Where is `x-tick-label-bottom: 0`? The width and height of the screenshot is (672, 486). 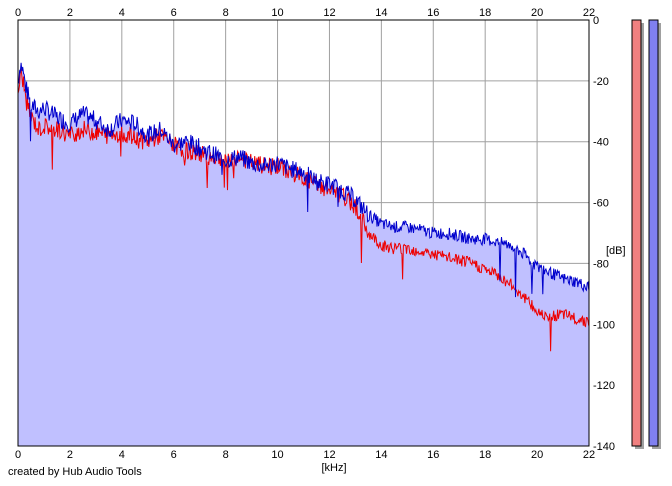
x-tick-label-bottom: 0 is located at coordinates (18, 455).